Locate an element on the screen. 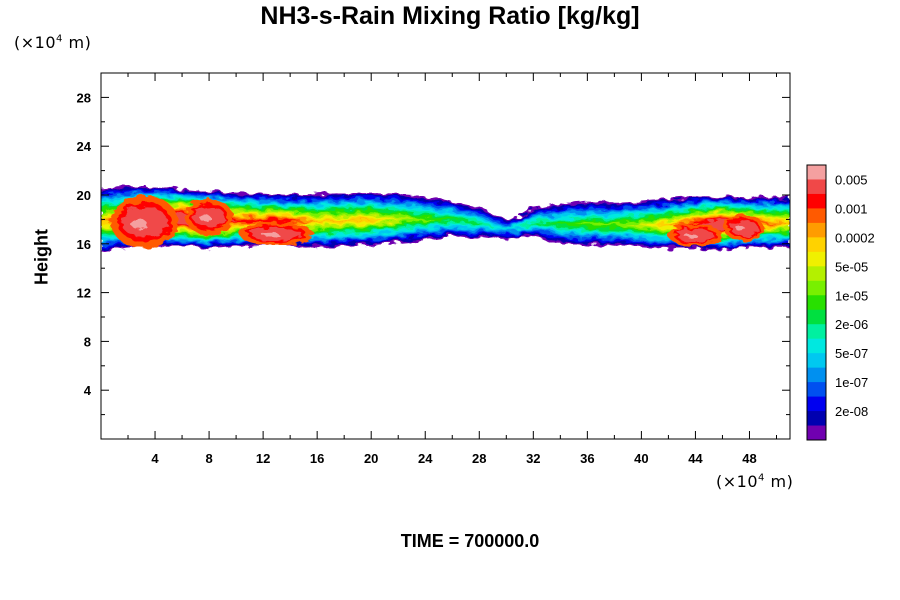 This screenshot has width=900, height=600. x-unit-prefix: (×10 is located at coordinates (737, 481).